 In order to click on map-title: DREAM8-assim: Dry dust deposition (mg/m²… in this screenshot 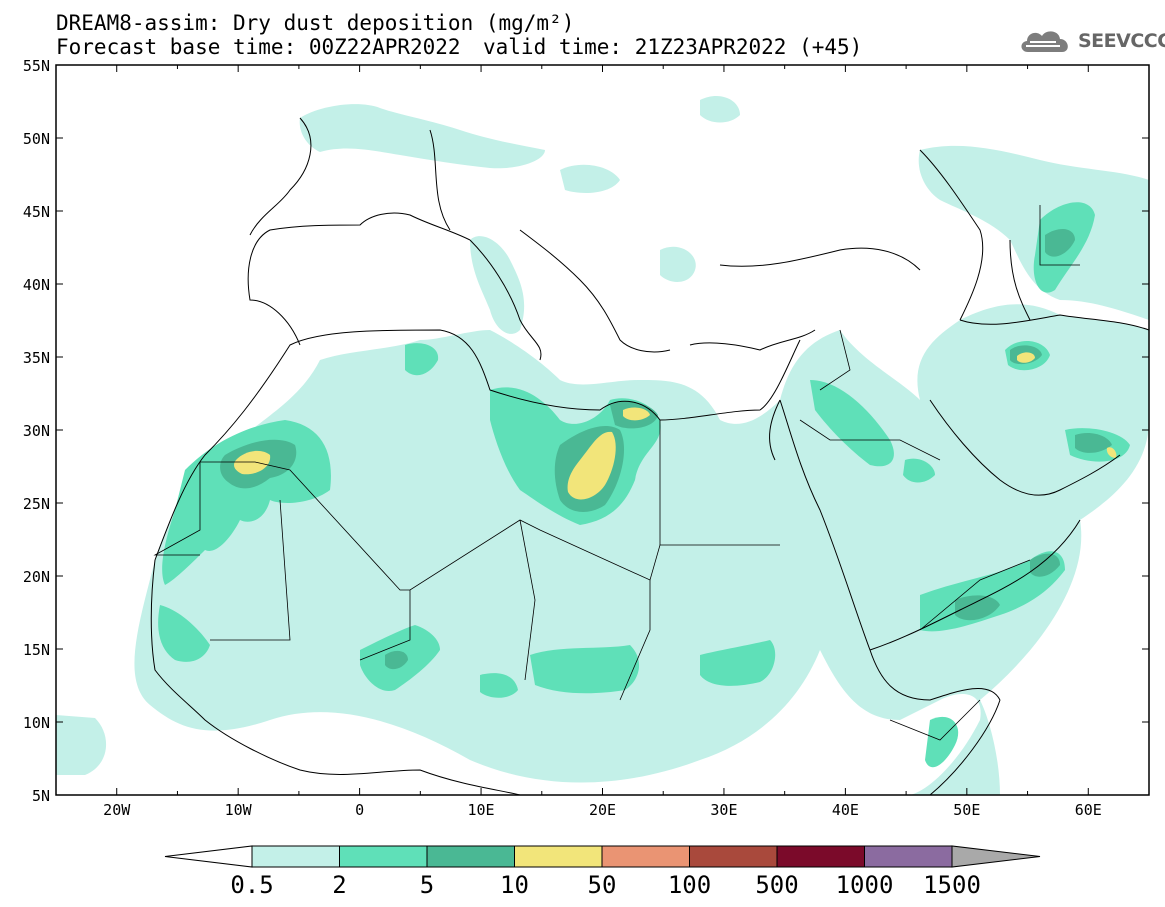, I will do `click(315, 23)`.